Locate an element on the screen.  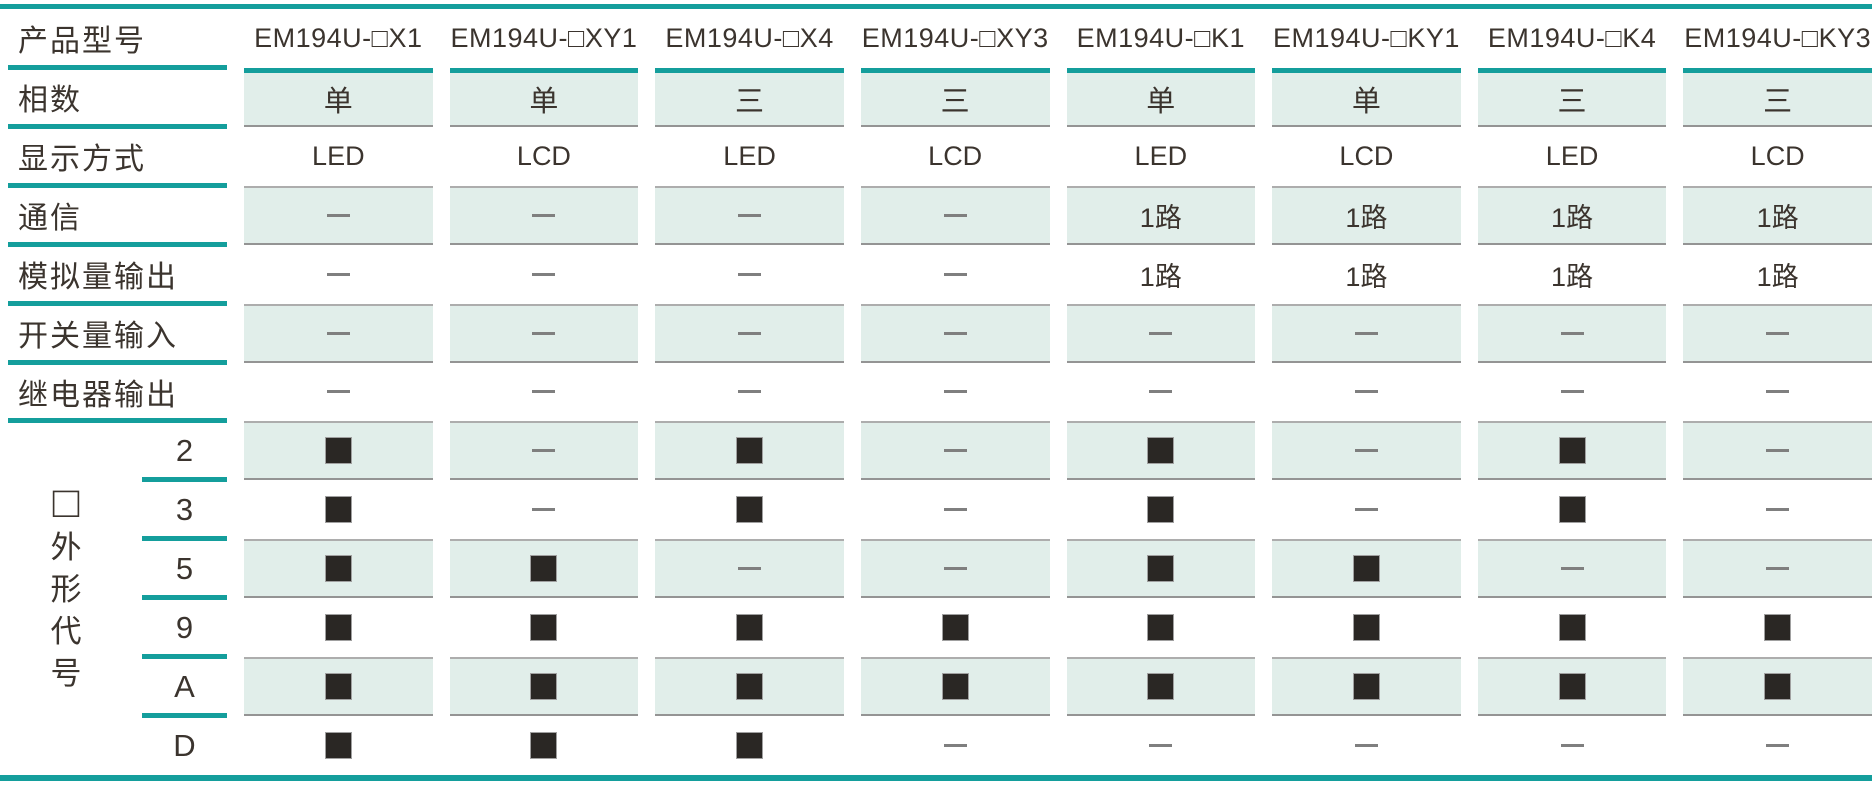
shape-code-group-label: □ 外形代号 is located at coordinates (66, 587).